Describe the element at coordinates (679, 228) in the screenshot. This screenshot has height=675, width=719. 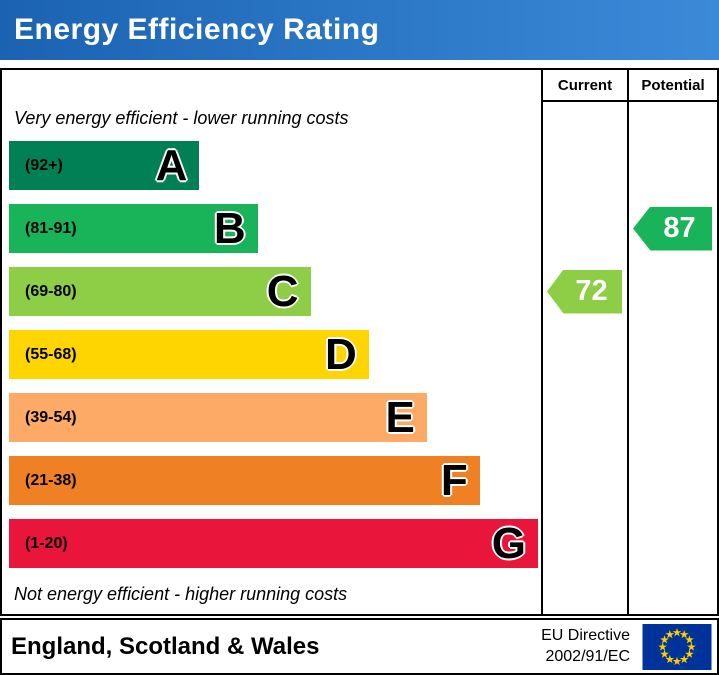
I see `potential-value: 87` at that location.